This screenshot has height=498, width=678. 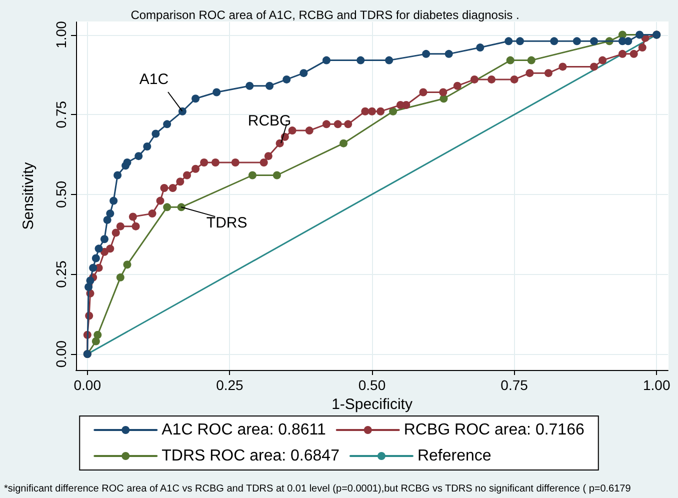 I want to click on chart-title: Comparison ROC area of A1C, RCBG and TDRS for diabetes diagnosis ., so click(x=325, y=15).